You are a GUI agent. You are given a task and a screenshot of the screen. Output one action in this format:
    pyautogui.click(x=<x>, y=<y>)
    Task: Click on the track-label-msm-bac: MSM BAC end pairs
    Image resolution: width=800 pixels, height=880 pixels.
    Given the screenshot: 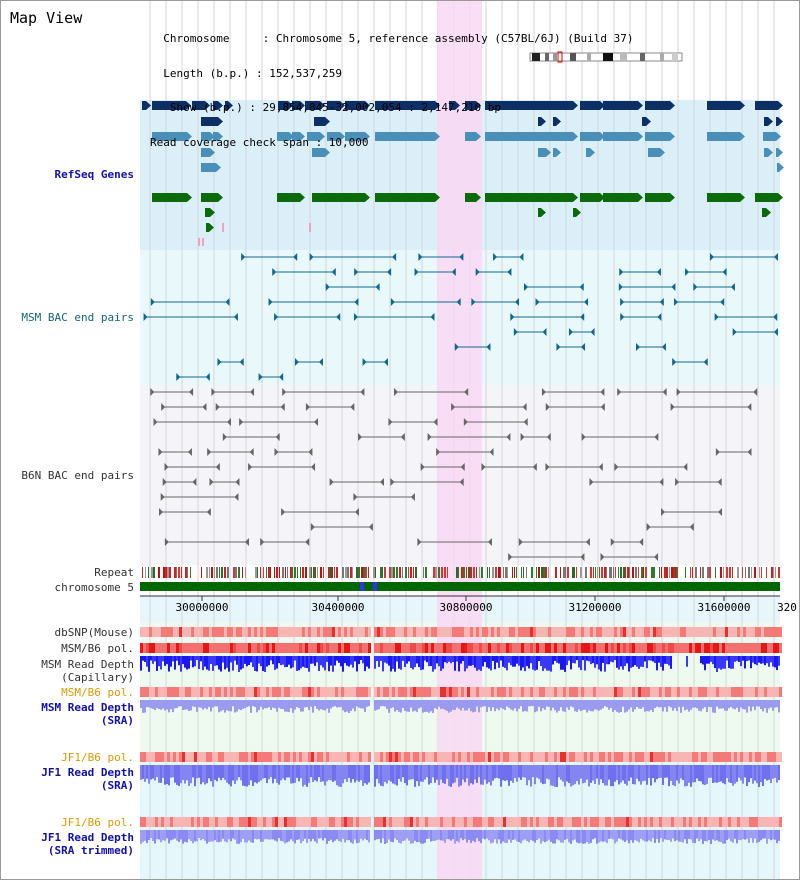 What is the action you would take?
    pyautogui.click(x=77, y=317)
    